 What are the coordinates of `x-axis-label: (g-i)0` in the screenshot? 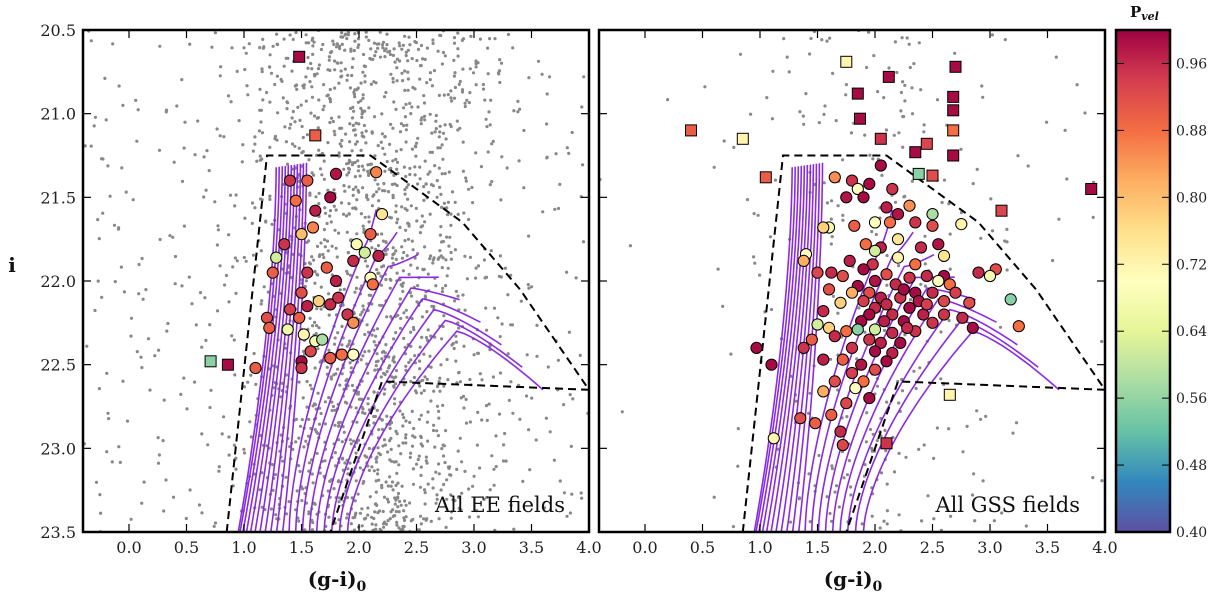 It's located at (853, 581).